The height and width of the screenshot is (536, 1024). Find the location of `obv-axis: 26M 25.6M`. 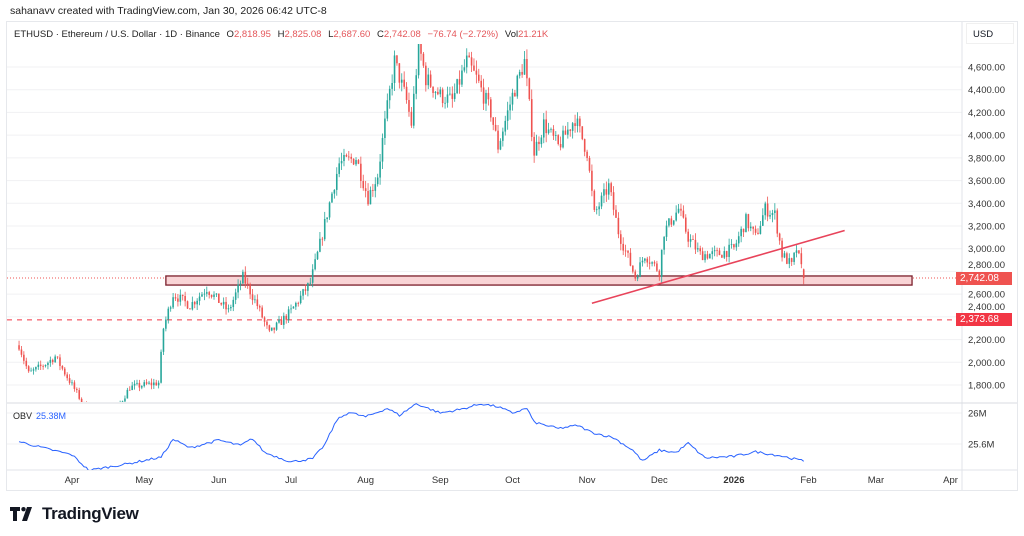

obv-axis: 26M 25.6M is located at coordinates (981, 430).